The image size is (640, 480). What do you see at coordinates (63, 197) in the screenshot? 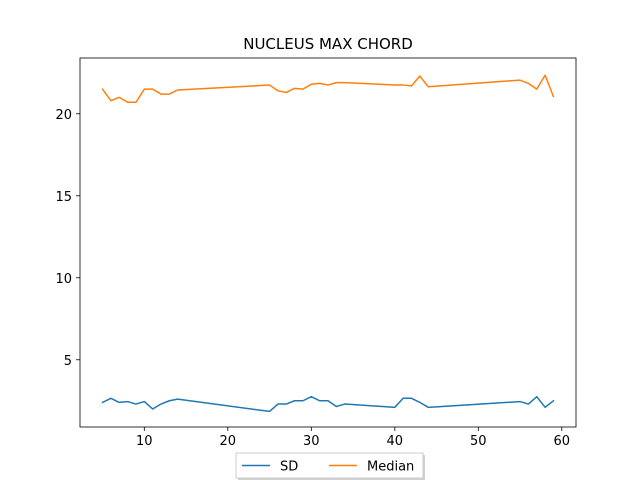
I see `y-tick-label: 15` at bounding box center [63, 197].